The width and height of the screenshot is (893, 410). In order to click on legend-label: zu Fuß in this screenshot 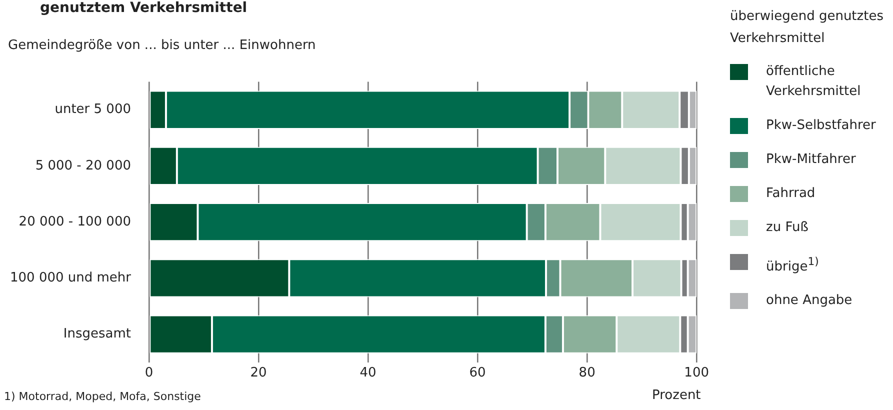, I will do `click(787, 228)`.